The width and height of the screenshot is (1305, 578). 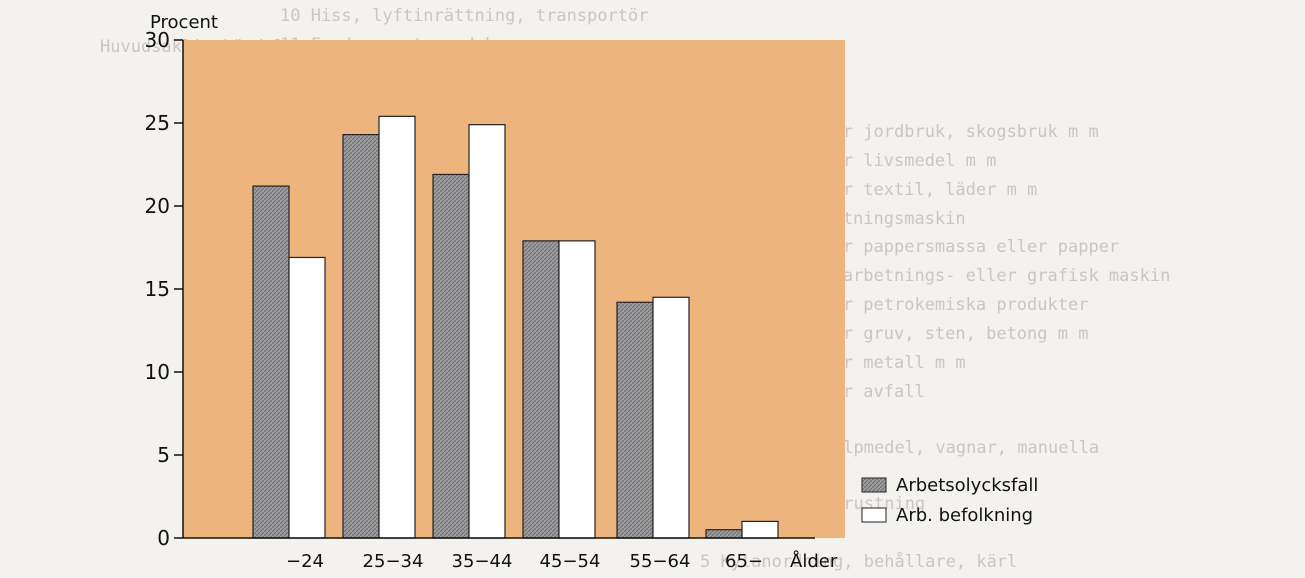 What do you see at coordinates (393, 561) in the screenshot?
I see `x-category-label: 25−34` at bounding box center [393, 561].